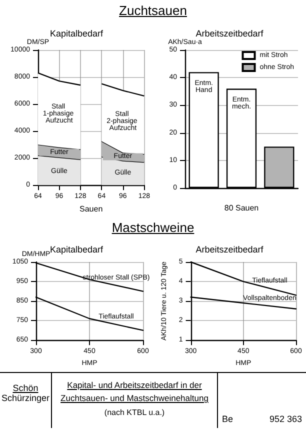 The height and width of the screenshot is (430, 306). What do you see at coordinates (228, 419) in the screenshot?
I see `text: Be` at bounding box center [228, 419].